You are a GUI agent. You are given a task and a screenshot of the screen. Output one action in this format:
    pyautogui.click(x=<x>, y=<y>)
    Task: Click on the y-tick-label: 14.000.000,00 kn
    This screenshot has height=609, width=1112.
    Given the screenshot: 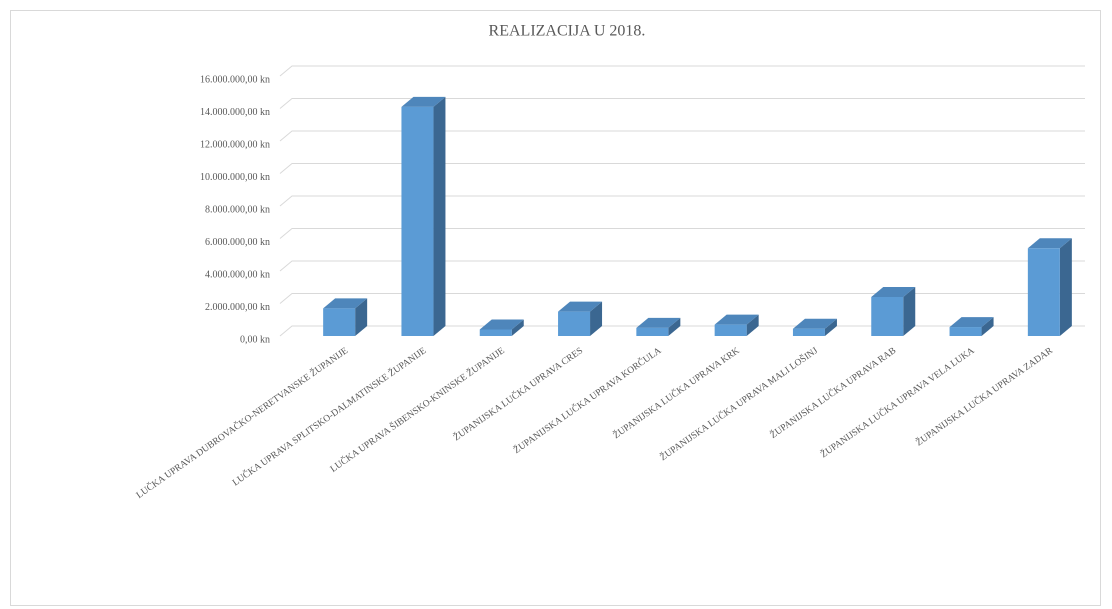 What is the action you would take?
    pyautogui.click(x=235, y=112)
    